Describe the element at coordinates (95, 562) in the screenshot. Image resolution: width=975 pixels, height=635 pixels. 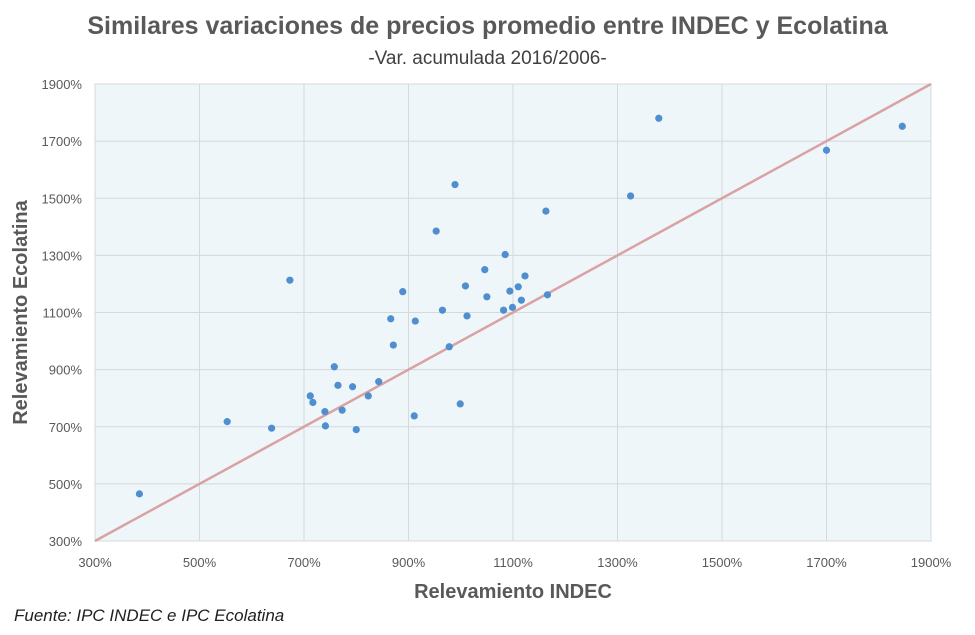
I see `x-tick-label: 300%` at that location.